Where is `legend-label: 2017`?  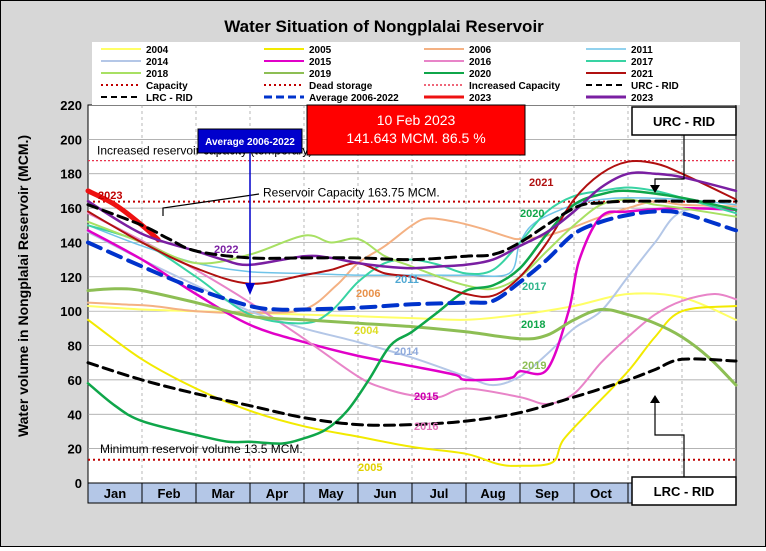
legend-label: 2017 is located at coordinates (642, 62).